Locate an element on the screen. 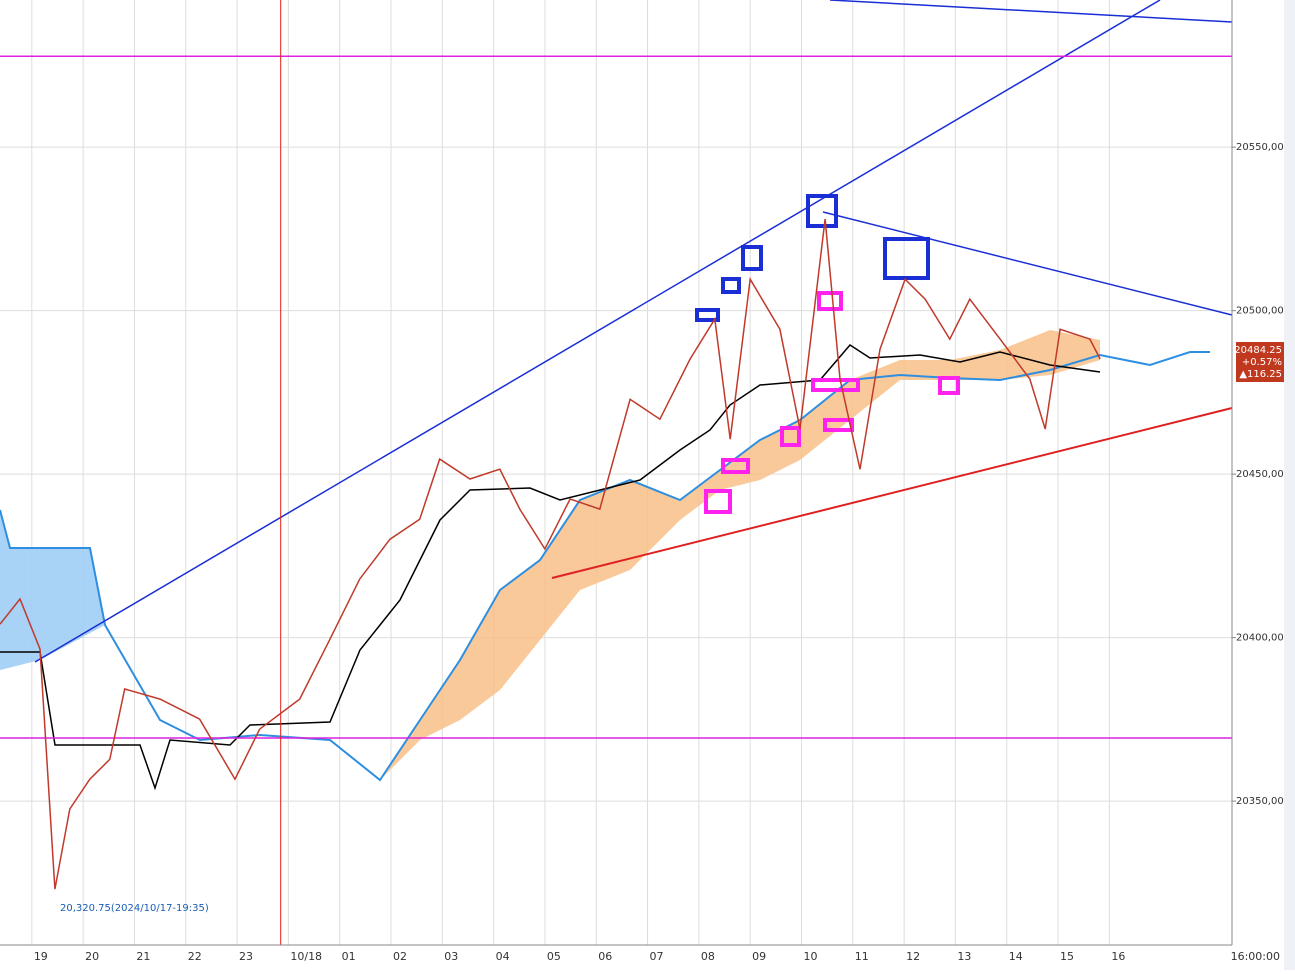 The image size is (1295, 974). low-annotation: 20,320.75(2024/10/17-19:35) is located at coordinates (134, 908).